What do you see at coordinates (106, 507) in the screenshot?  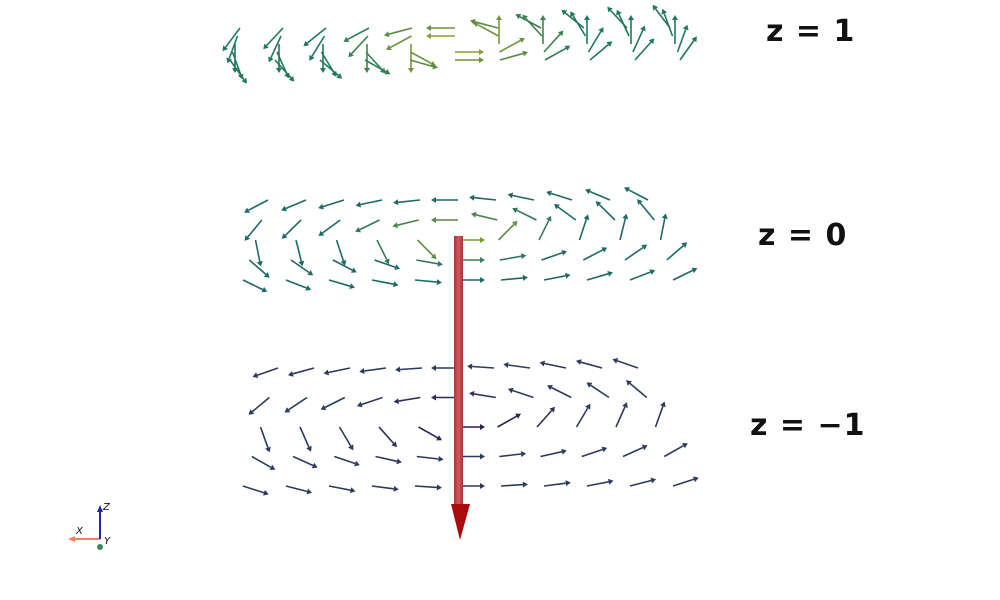 I see `axis-z-label: Z` at bounding box center [106, 507].